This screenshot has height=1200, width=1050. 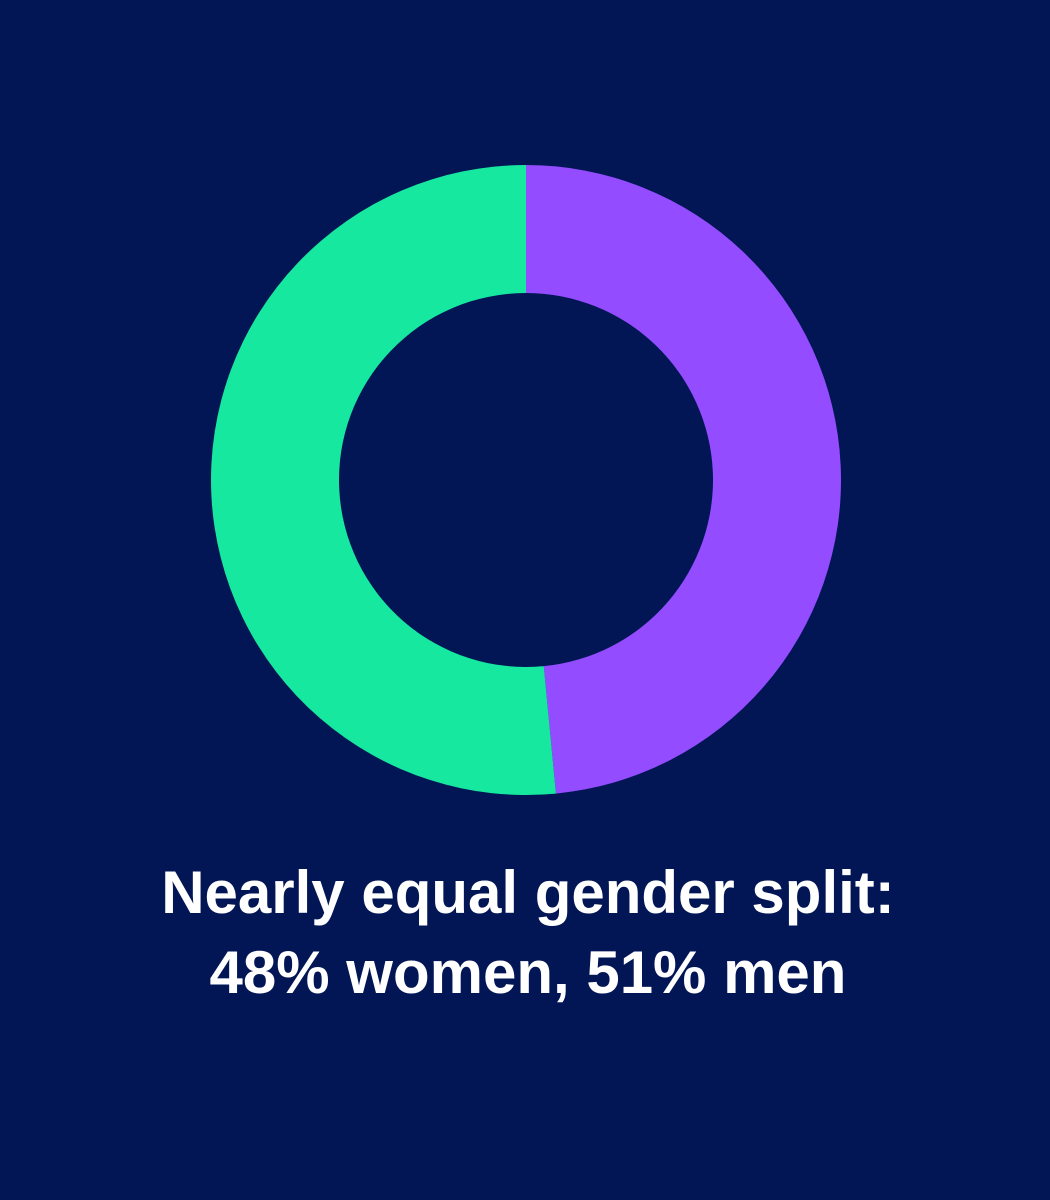 What do you see at coordinates (528, 892) in the screenshot?
I see `chart-title-line: Nearly equal gender split:` at bounding box center [528, 892].